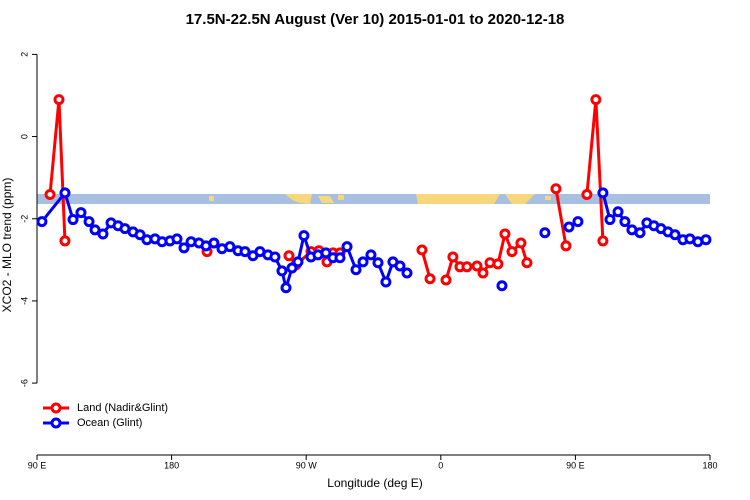 The image size is (750, 500). Describe the element at coordinates (109, 423) in the screenshot. I see `legend-label: Ocean (Glint)` at that location.